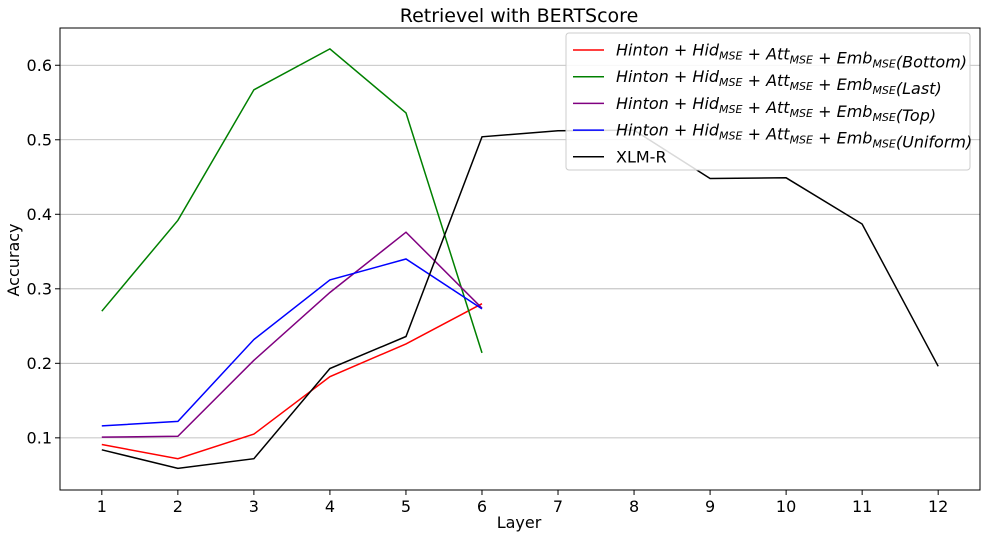  I want to click on x-tick-label: 2, so click(178, 506).